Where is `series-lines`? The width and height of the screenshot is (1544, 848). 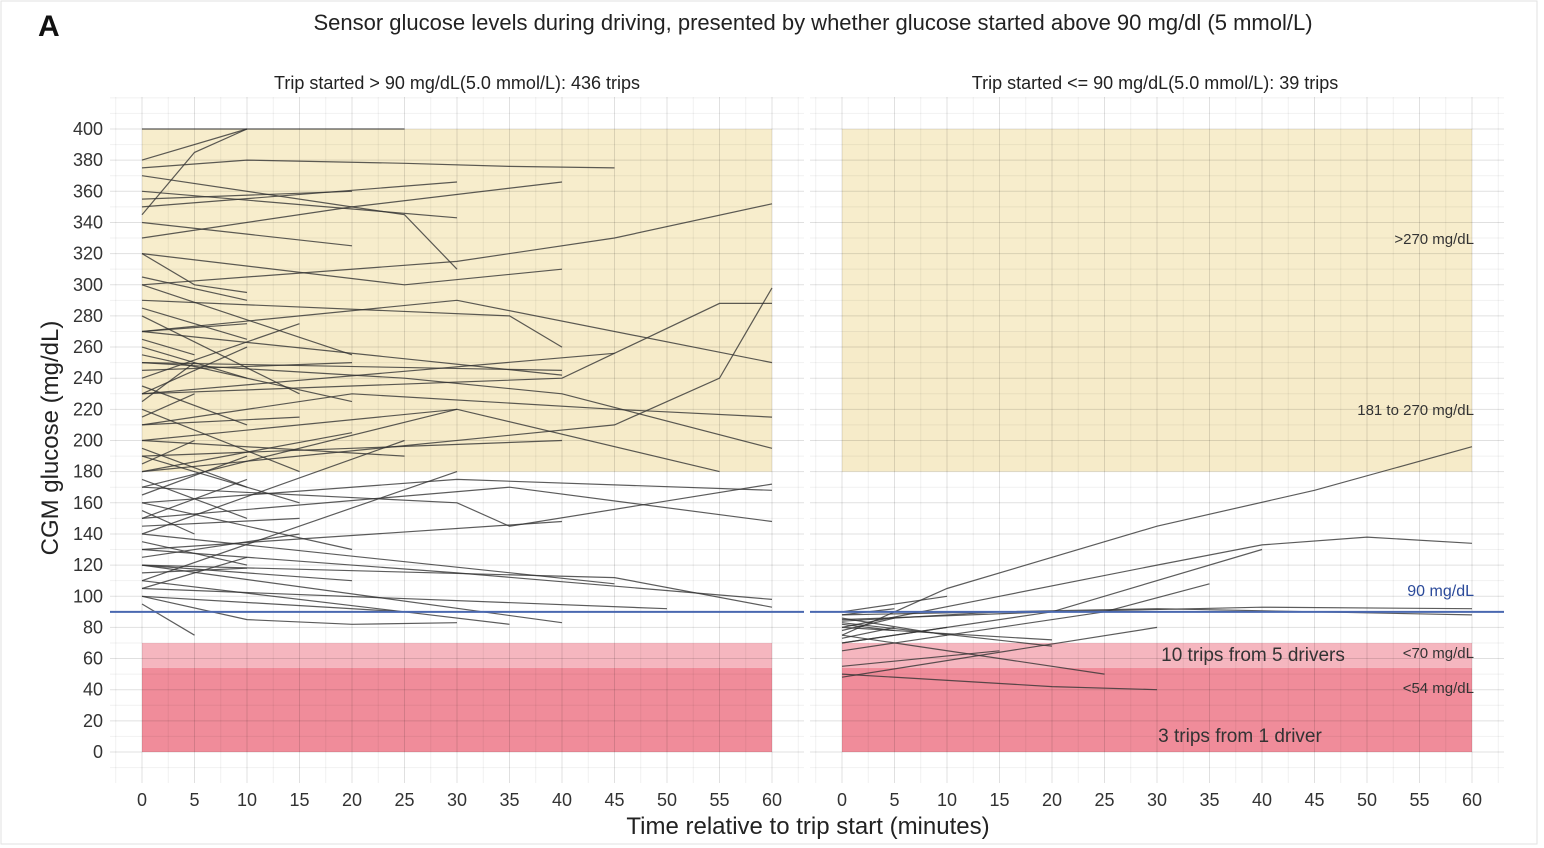 series-lines is located at coordinates (1157, 568).